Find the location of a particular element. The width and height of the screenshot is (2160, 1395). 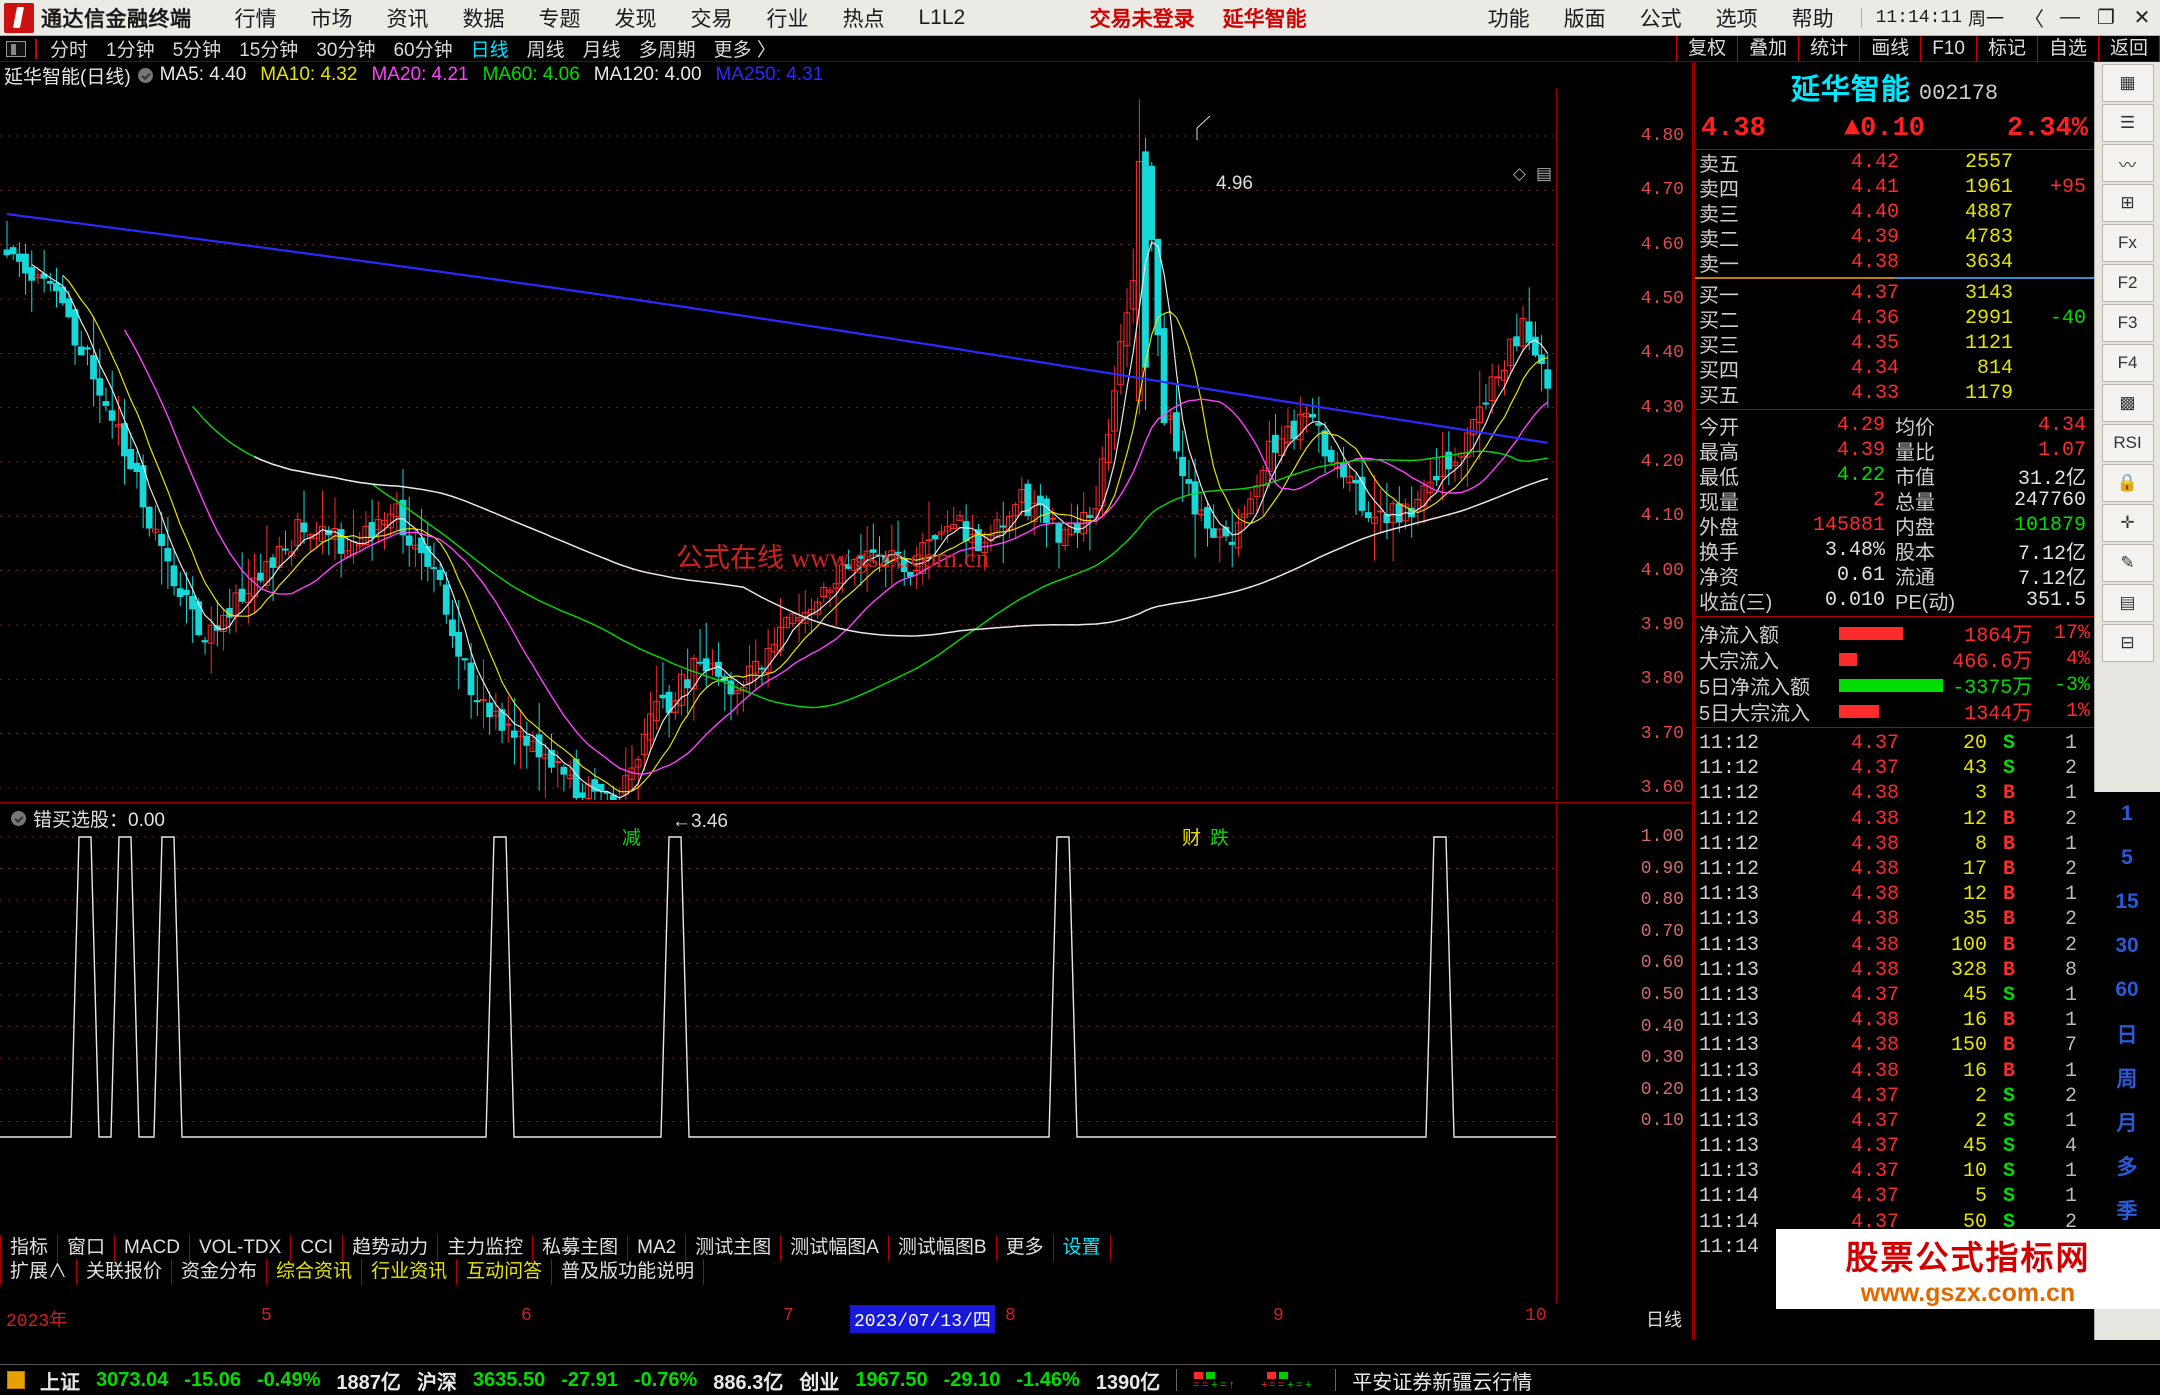

indicator-button: 主力监控 is located at coordinates (486, 1248).